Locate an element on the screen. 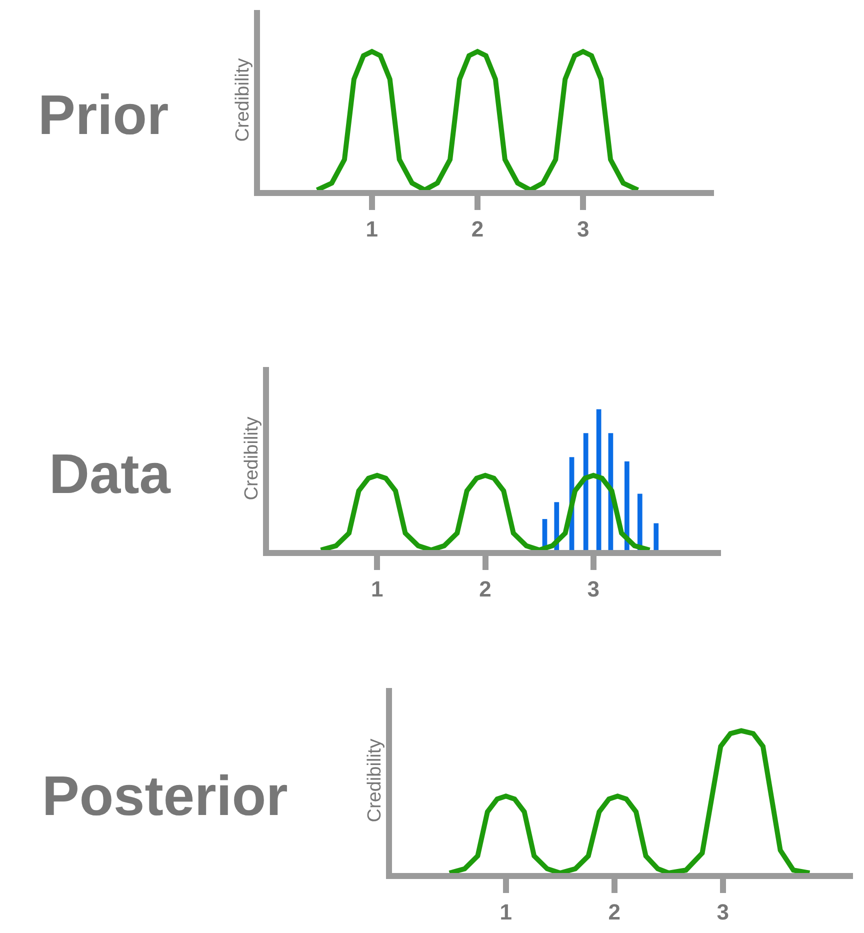 The width and height of the screenshot is (864, 933). text: Posterior is located at coordinates (165, 795).